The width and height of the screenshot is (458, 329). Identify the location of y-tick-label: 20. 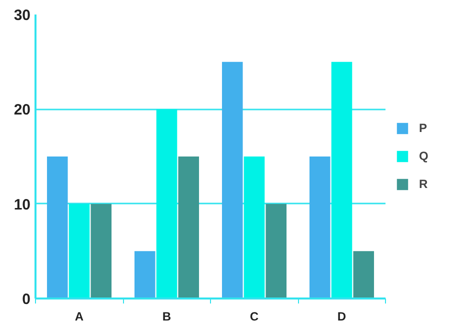
(22, 110).